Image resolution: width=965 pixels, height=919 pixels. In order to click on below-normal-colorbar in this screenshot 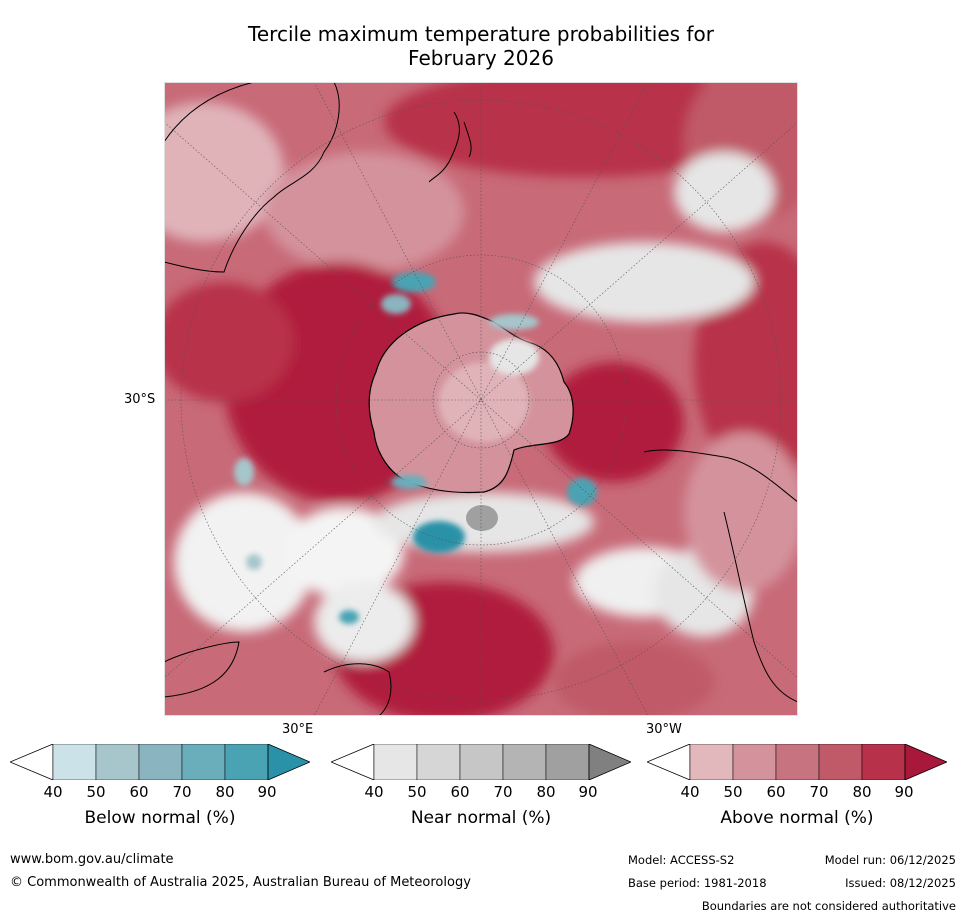, I will do `click(160, 762)`.